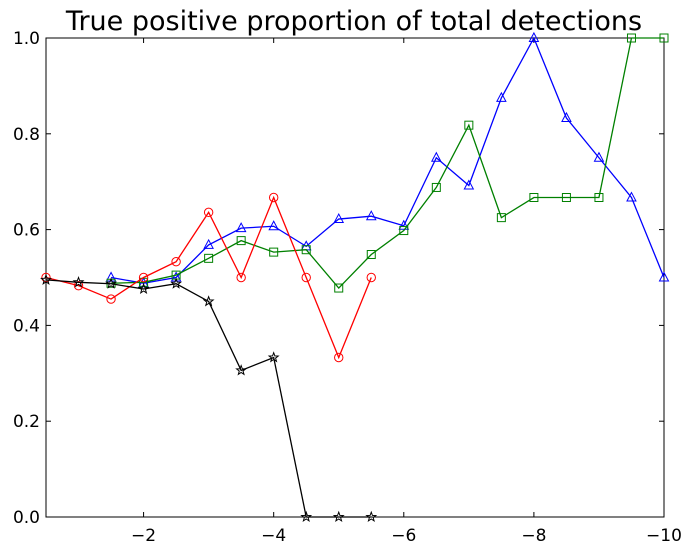  Describe the element at coordinates (26, 518) in the screenshot. I see `y-tick-label: 0.0` at that location.